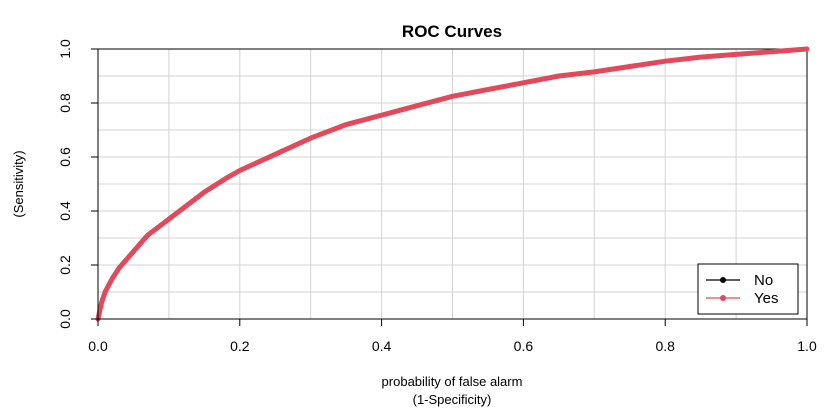 The image size is (830, 417). I want to click on x-tick-label-4: 0.8, so click(665, 346).